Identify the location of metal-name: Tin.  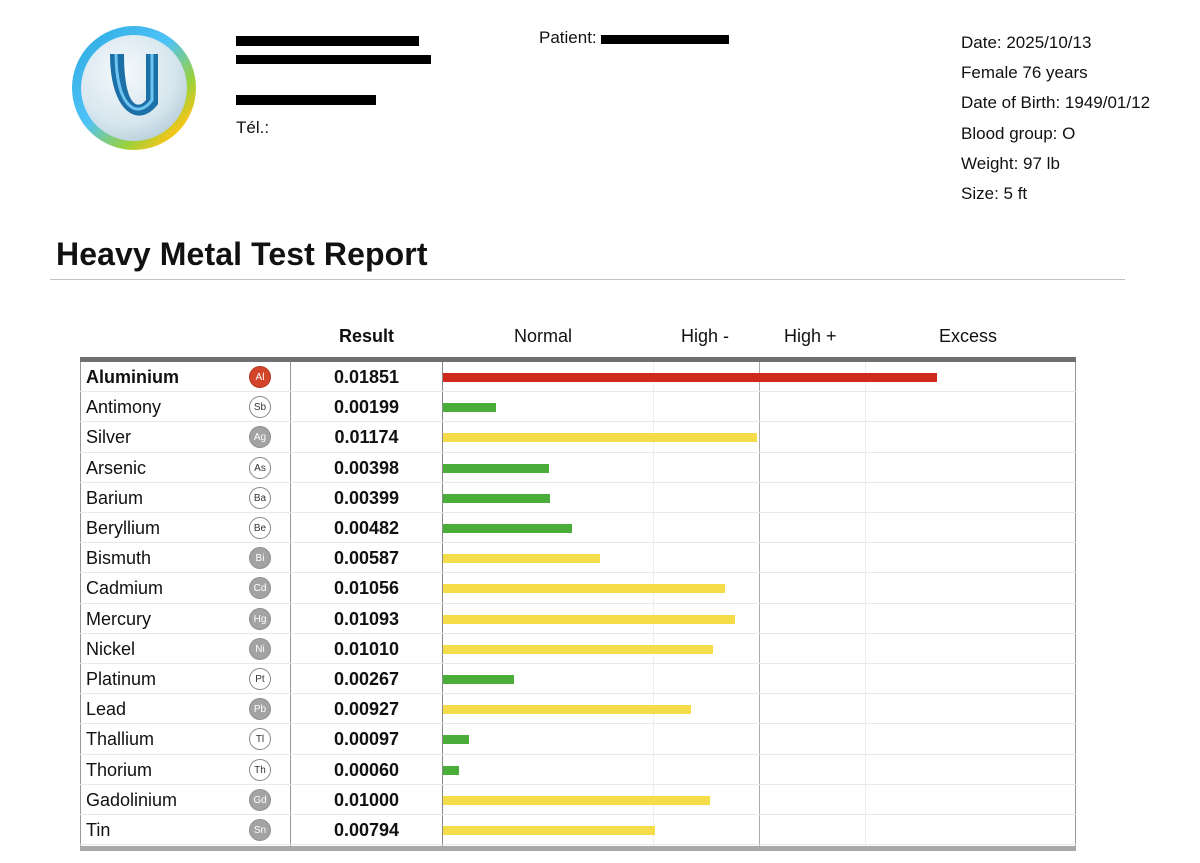
(98, 830).